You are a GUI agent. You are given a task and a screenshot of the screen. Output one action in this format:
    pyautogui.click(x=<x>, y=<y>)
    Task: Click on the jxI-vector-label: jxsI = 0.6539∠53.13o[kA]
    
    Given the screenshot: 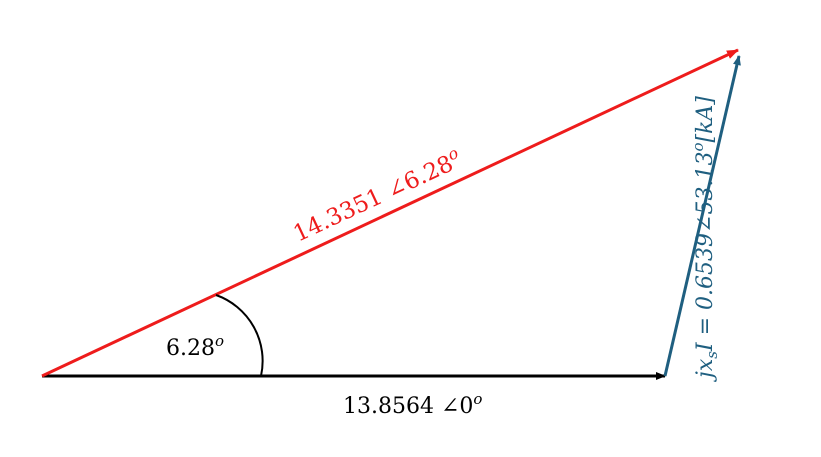 What is the action you would take?
    pyautogui.click(x=705, y=239)
    